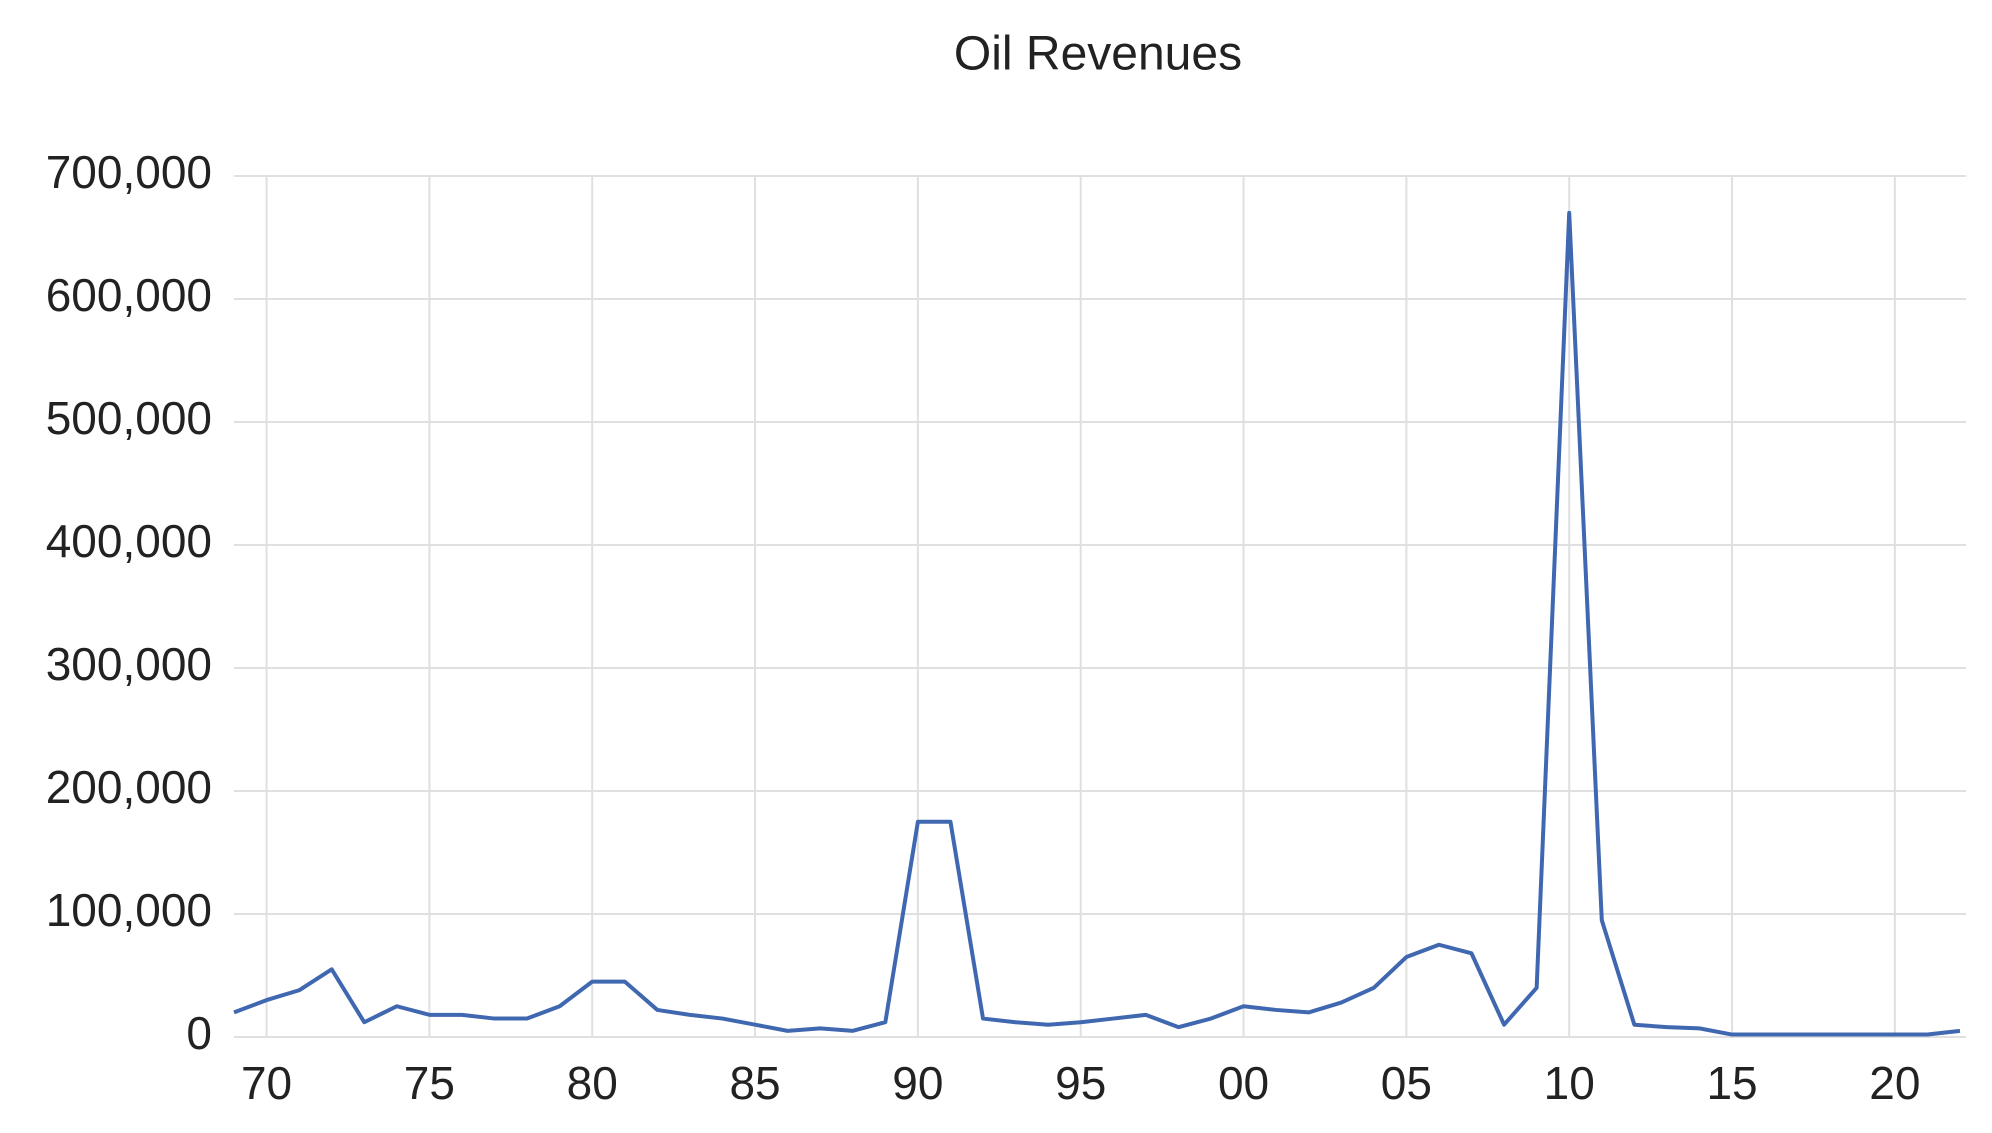 Image resolution: width=1992 pixels, height=1133 pixels. What do you see at coordinates (592, 1083) in the screenshot?
I see `x-tick-label: 80` at bounding box center [592, 1083].